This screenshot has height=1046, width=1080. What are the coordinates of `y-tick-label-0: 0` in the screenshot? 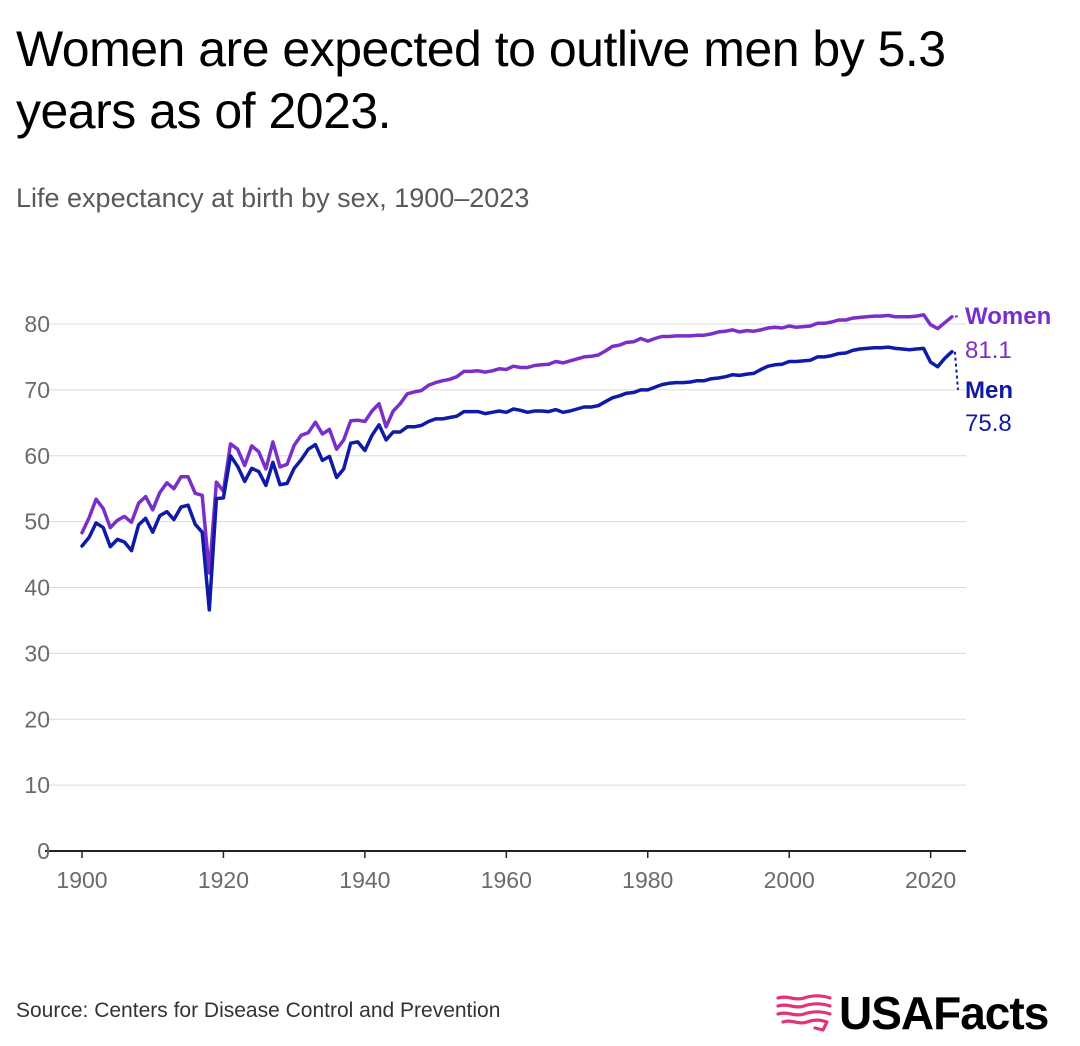 It's located at (43, 851).